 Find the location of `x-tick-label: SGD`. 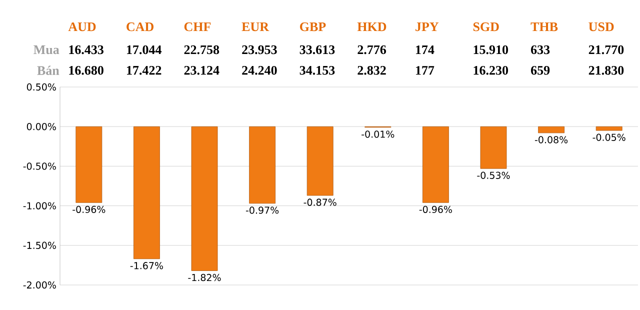

x-tick-label: SGD is located at coordinates (486, 27).